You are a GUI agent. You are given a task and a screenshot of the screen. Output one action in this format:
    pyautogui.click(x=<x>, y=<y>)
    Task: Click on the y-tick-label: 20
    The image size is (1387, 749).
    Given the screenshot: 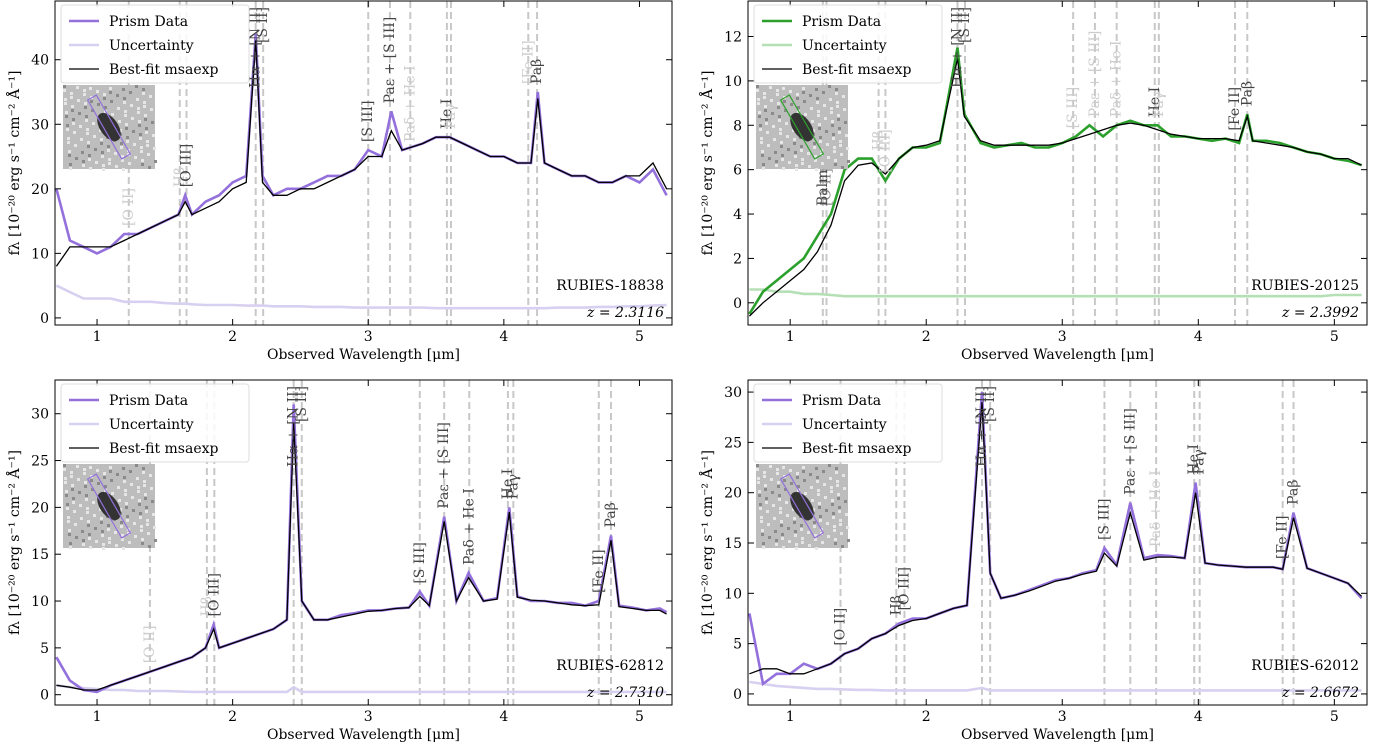 What is the action you would take?
    pyautogui.click(x=40, y=190)
    